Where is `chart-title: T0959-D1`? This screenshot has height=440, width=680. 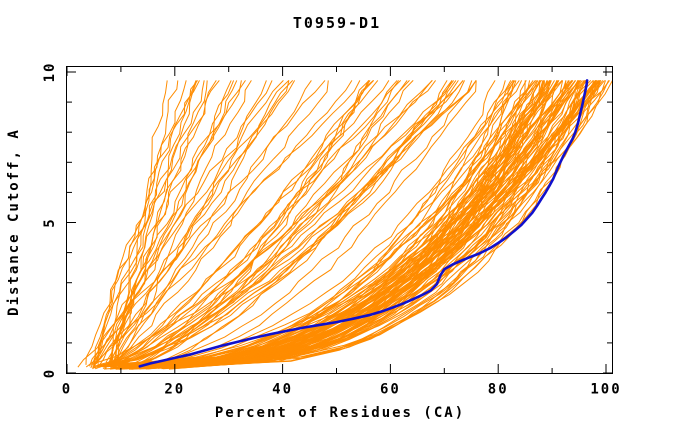
chart-title: T0959-D1 is located at coordinates (337, 23).